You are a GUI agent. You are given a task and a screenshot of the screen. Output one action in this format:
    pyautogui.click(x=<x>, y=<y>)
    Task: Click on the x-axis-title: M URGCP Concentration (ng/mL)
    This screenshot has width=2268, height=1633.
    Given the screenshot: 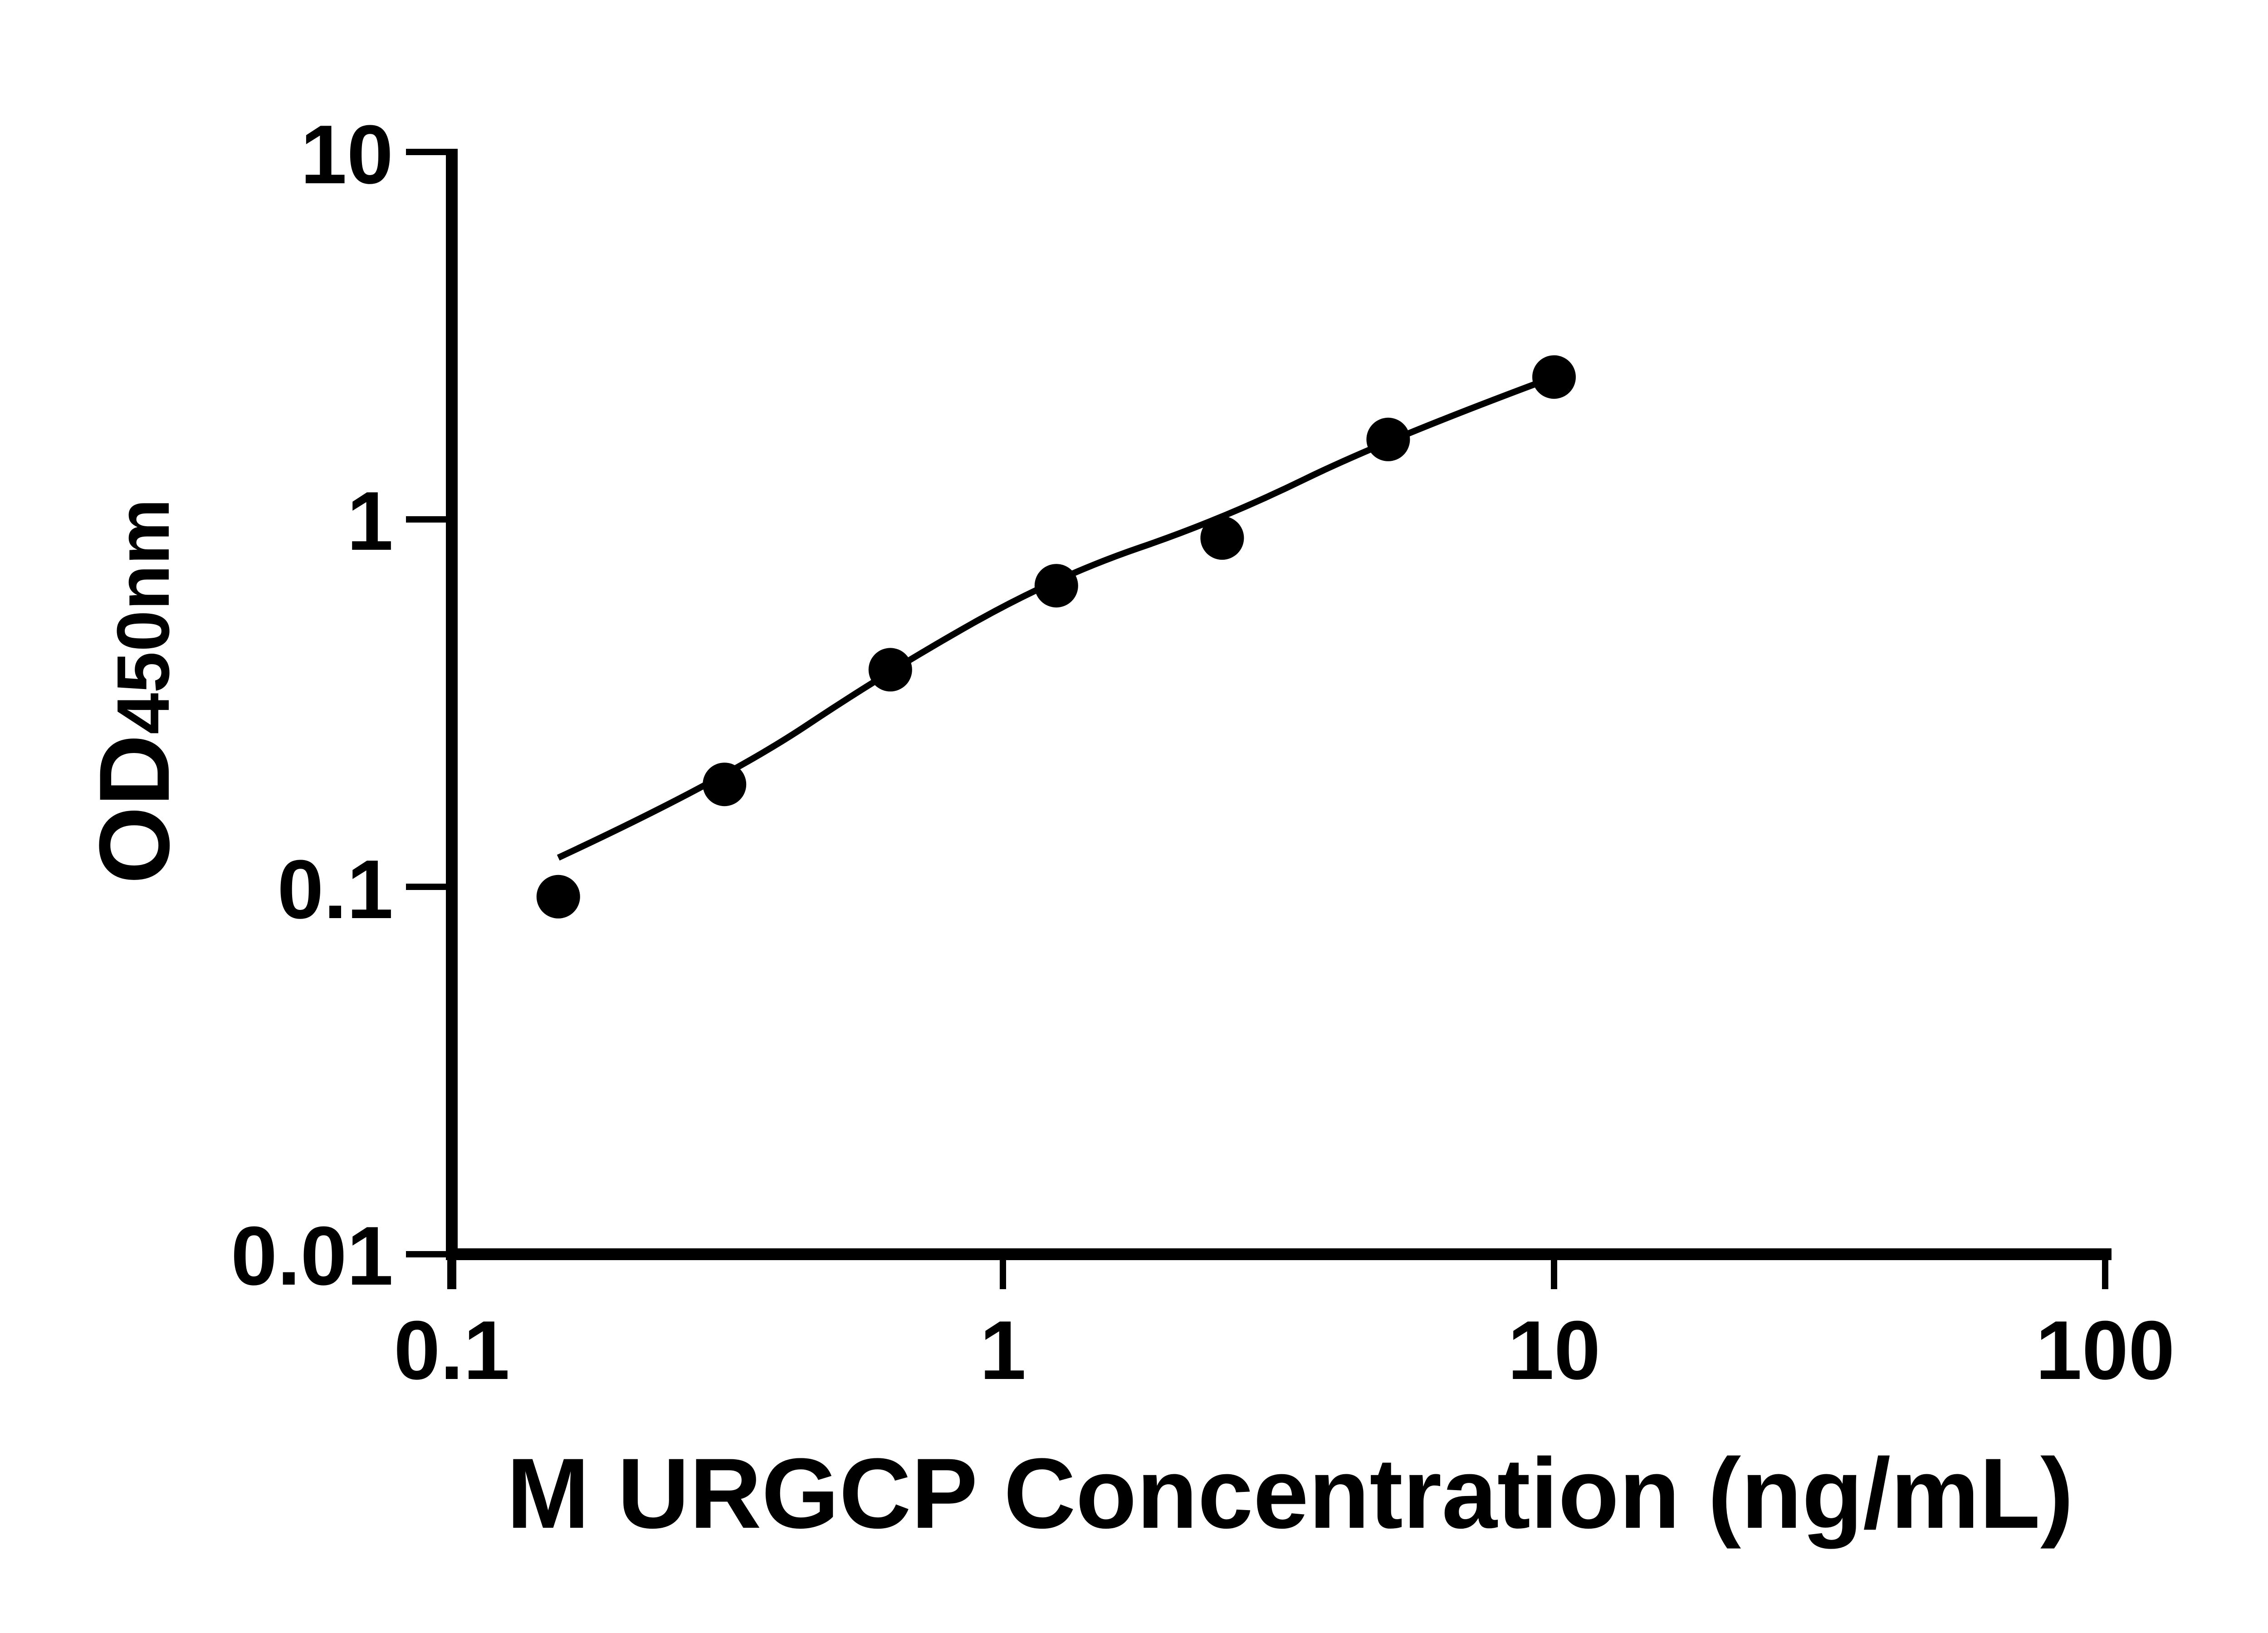 What is the action you would take?
    pyautogui.click(x=1290, y=1493)
    